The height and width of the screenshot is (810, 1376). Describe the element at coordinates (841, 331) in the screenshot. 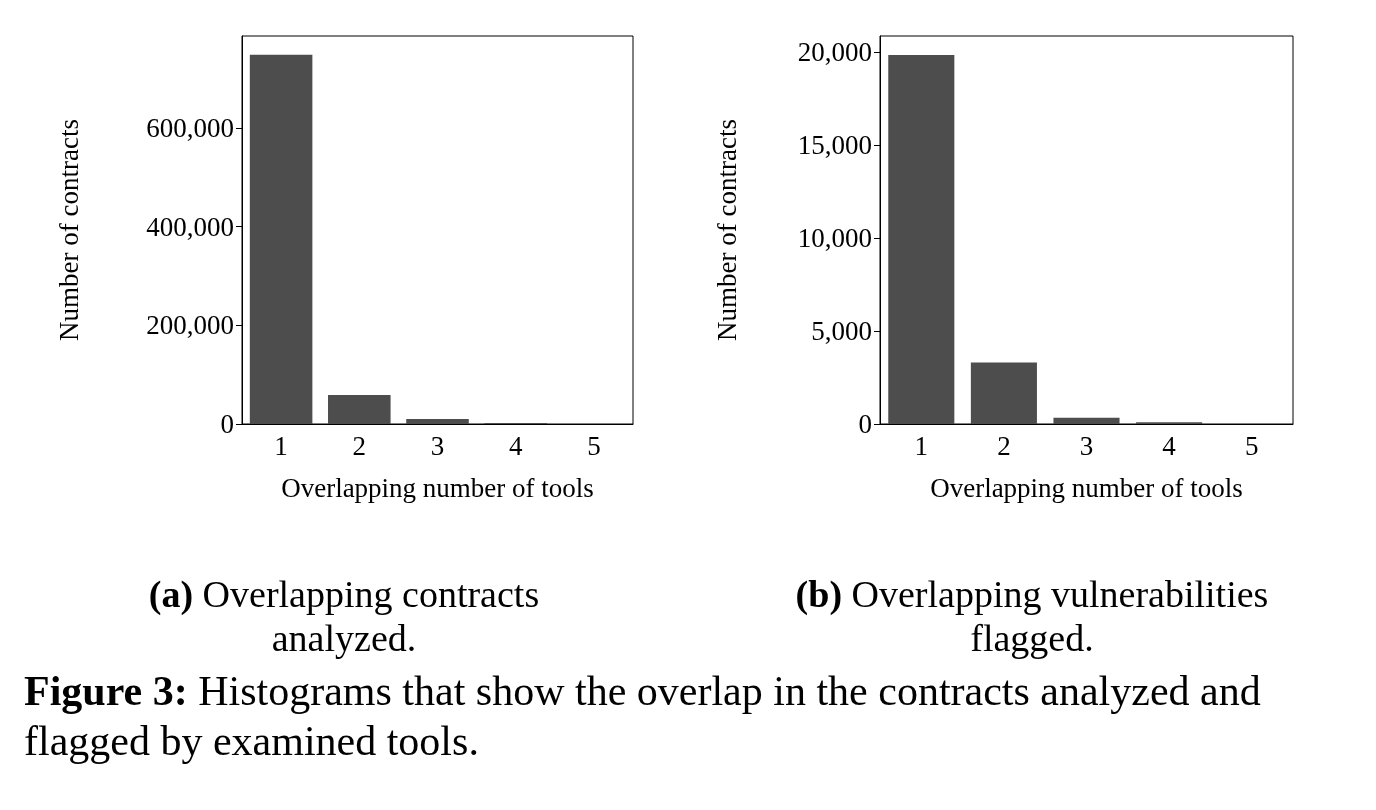

I see `y-tick-label: 5,000` at that location.